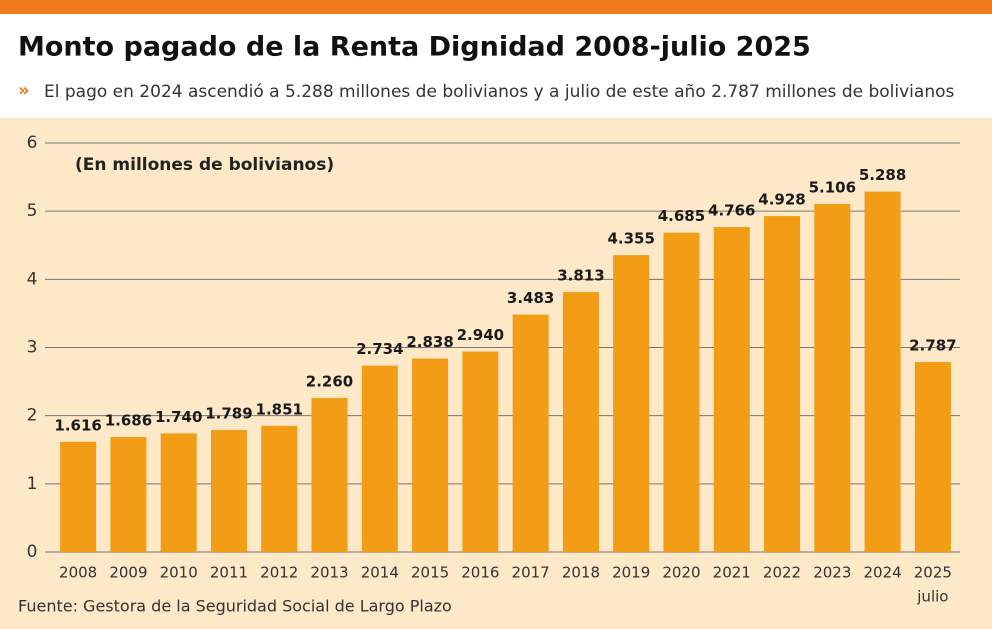 The width and height of the screenshot is (992, 629). I want to click on value-label: 1.740, so click(178, 417).